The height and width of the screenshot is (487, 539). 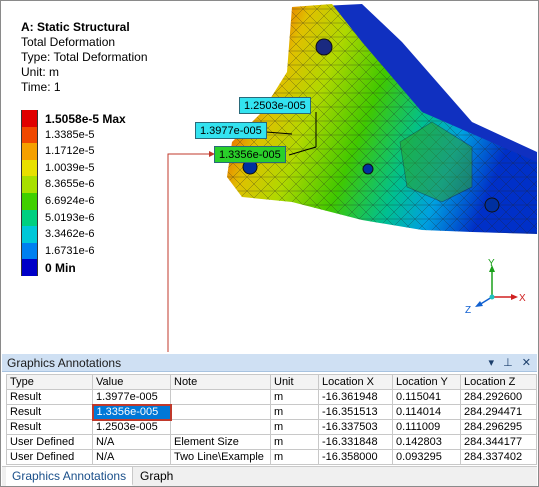 What do you see at coordinates (498, 427) in the screenshot?
I see `table-cell: 284.296295` at bounding box center [498, 427].